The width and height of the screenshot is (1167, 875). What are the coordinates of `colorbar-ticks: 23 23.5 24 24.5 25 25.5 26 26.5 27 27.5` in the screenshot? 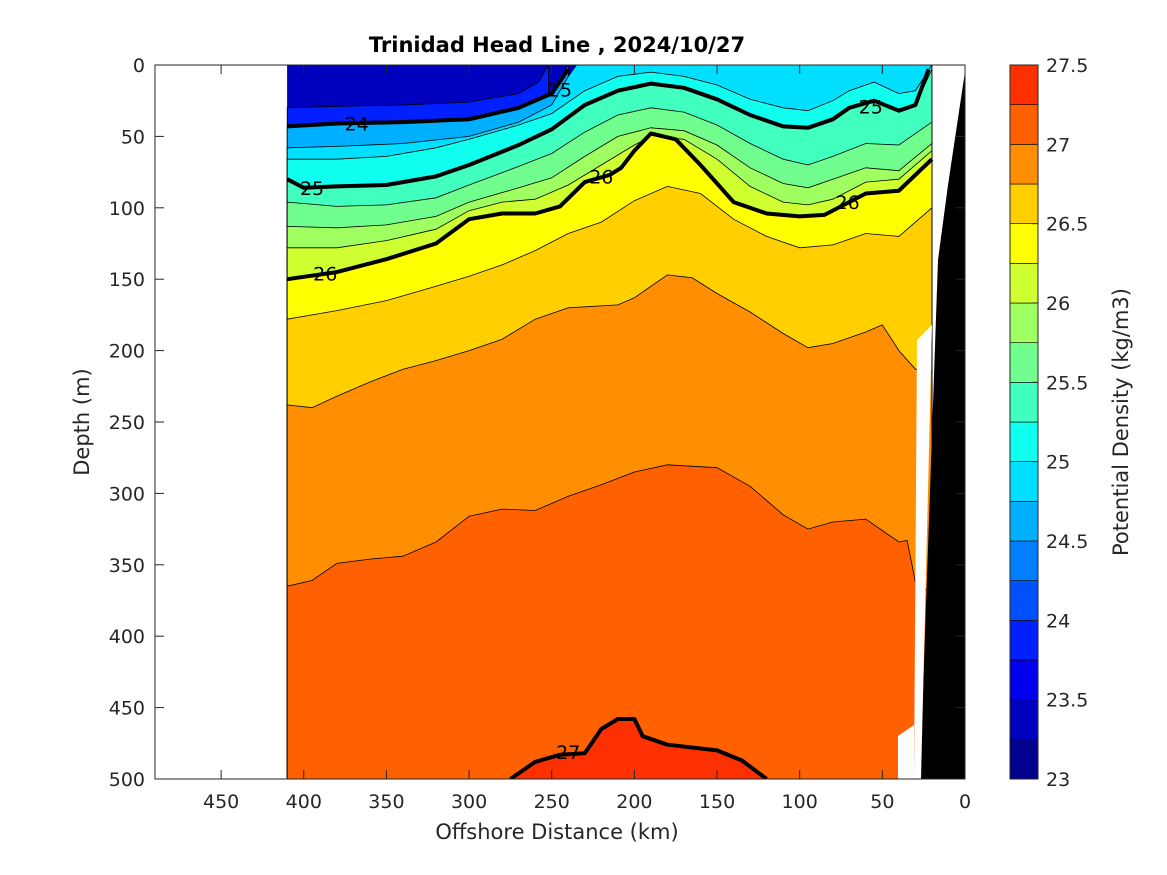 It's located at (1060, 423).